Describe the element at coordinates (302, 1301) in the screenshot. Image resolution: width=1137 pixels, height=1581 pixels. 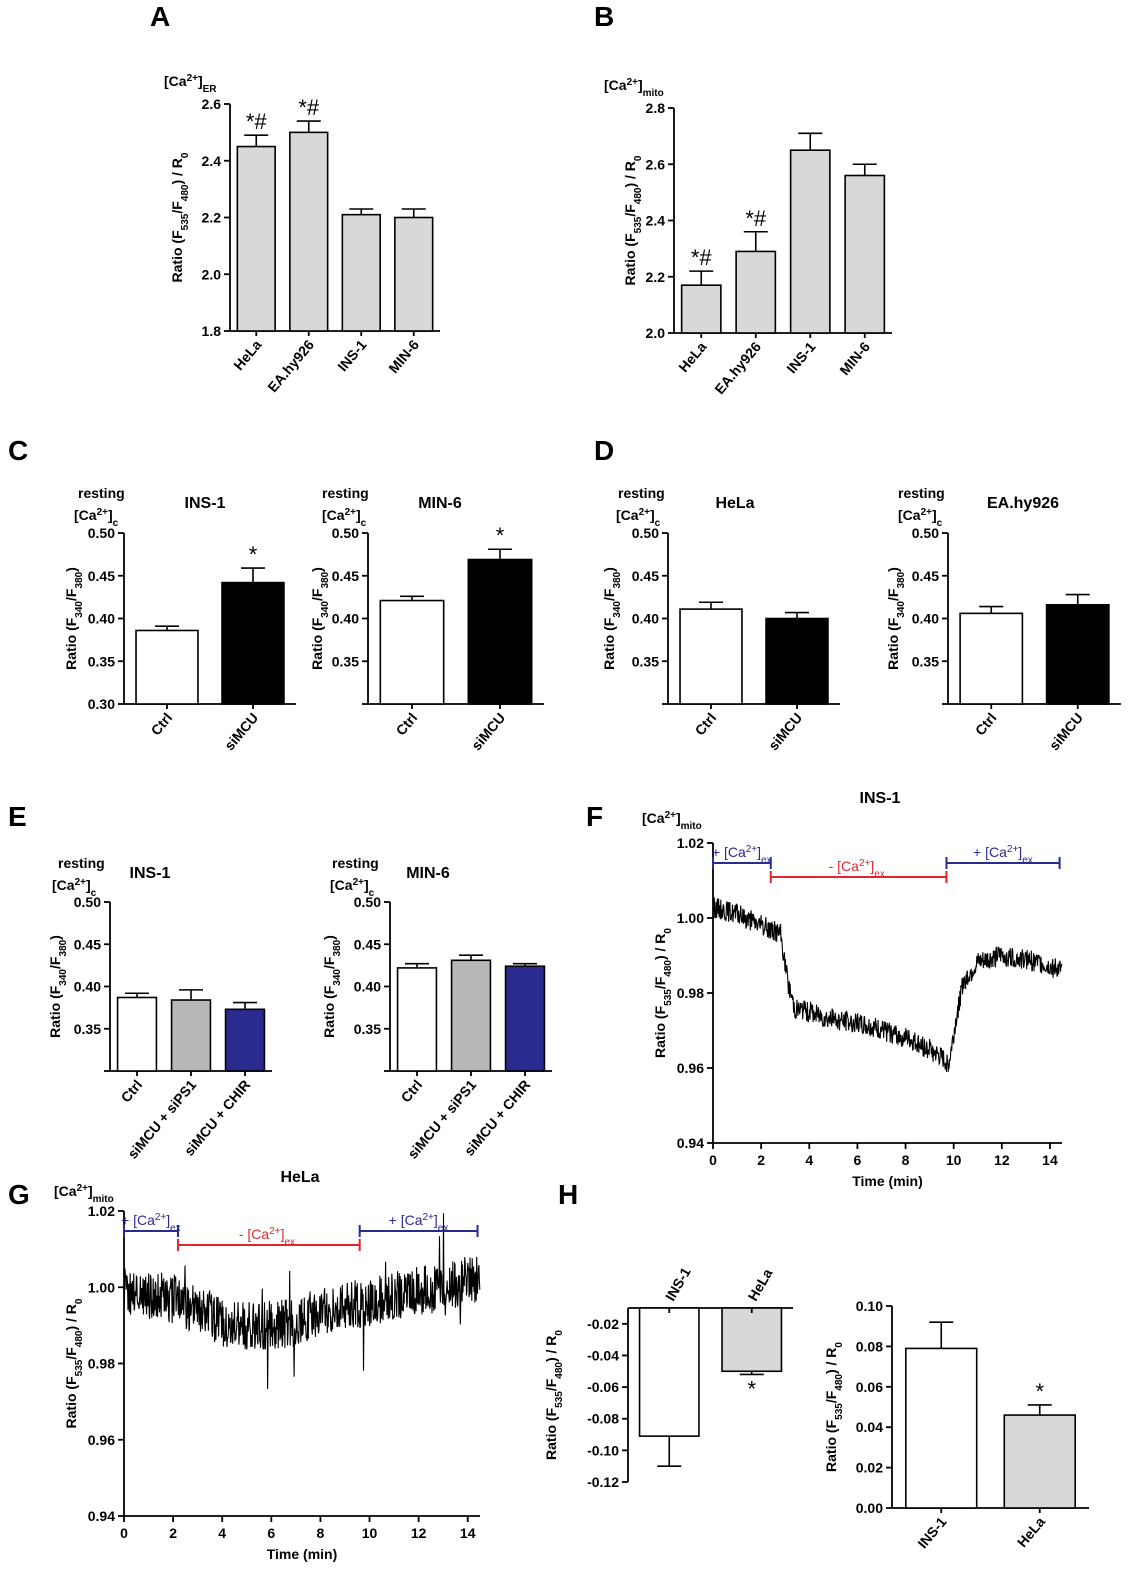
I see `trace-line` at that location.